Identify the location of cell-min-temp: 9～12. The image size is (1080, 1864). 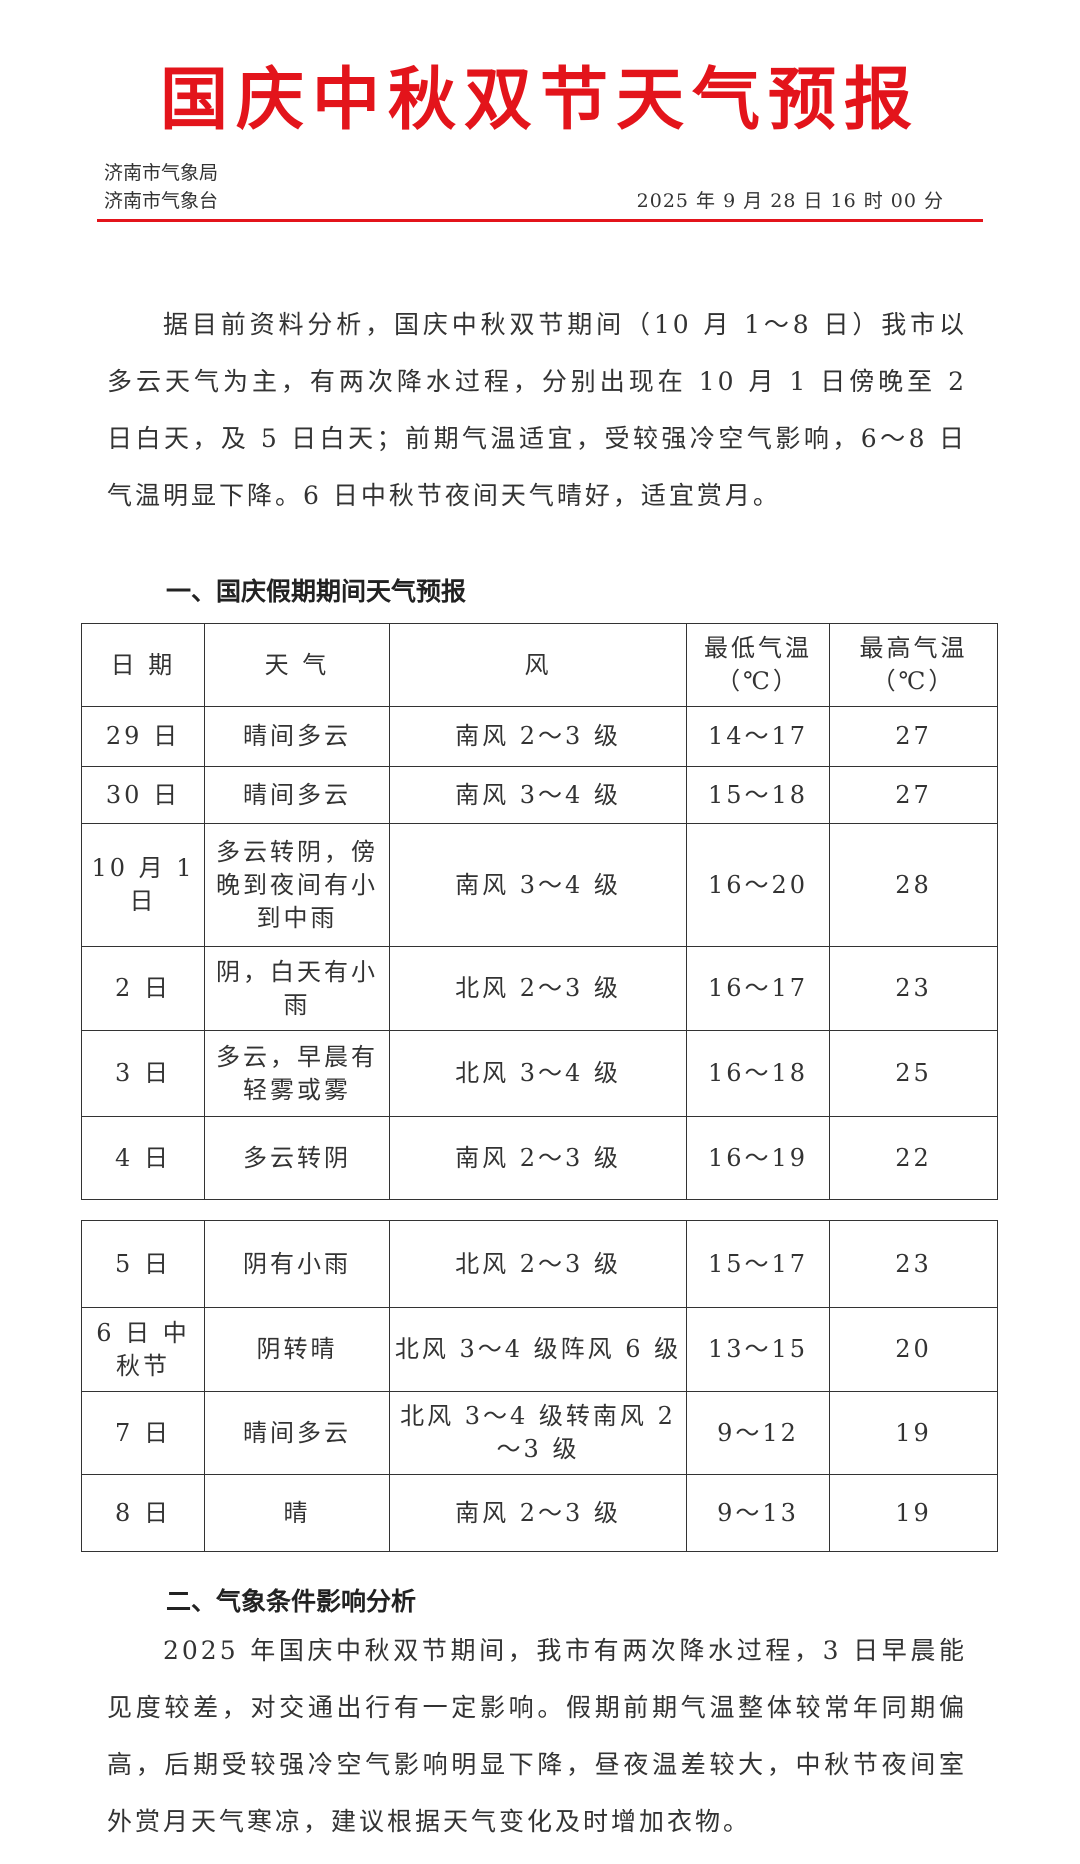
(758, 1433).